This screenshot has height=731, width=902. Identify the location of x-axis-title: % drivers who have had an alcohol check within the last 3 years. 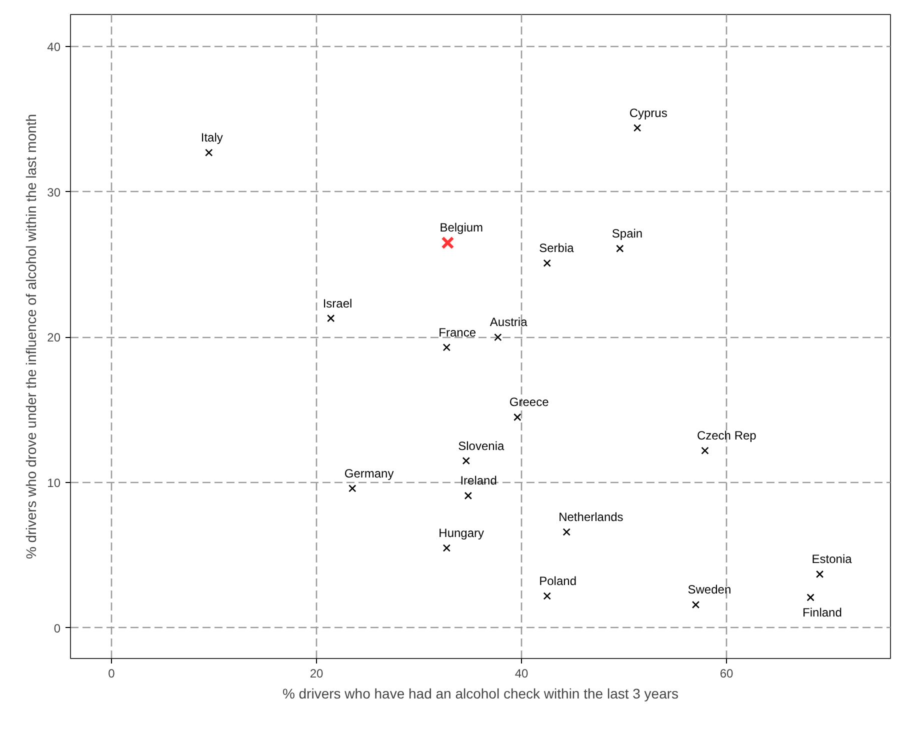
(480, 694).